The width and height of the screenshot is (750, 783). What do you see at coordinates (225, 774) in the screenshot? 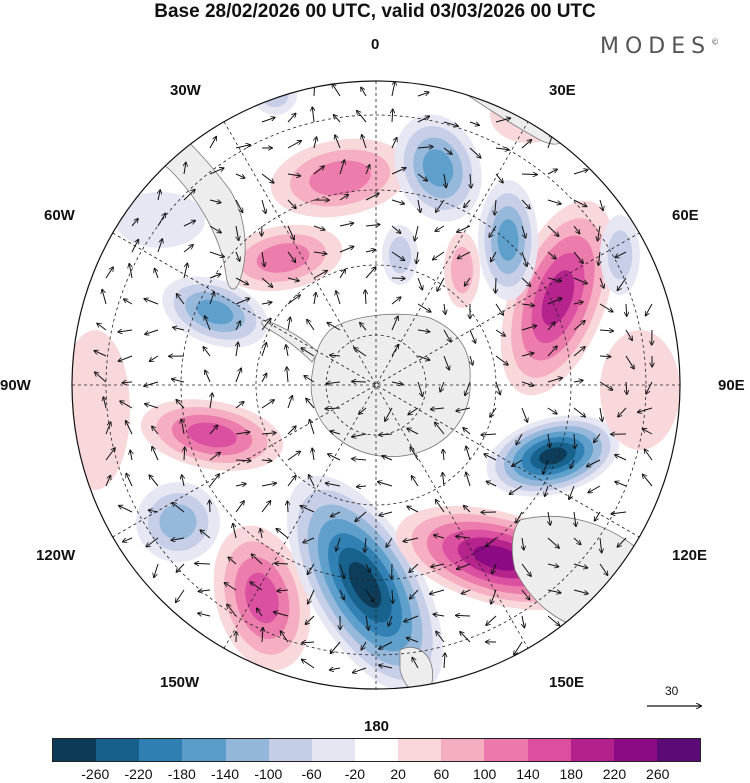
I see `colorbar-tick-label: -140` at bounding box center [225, 774].